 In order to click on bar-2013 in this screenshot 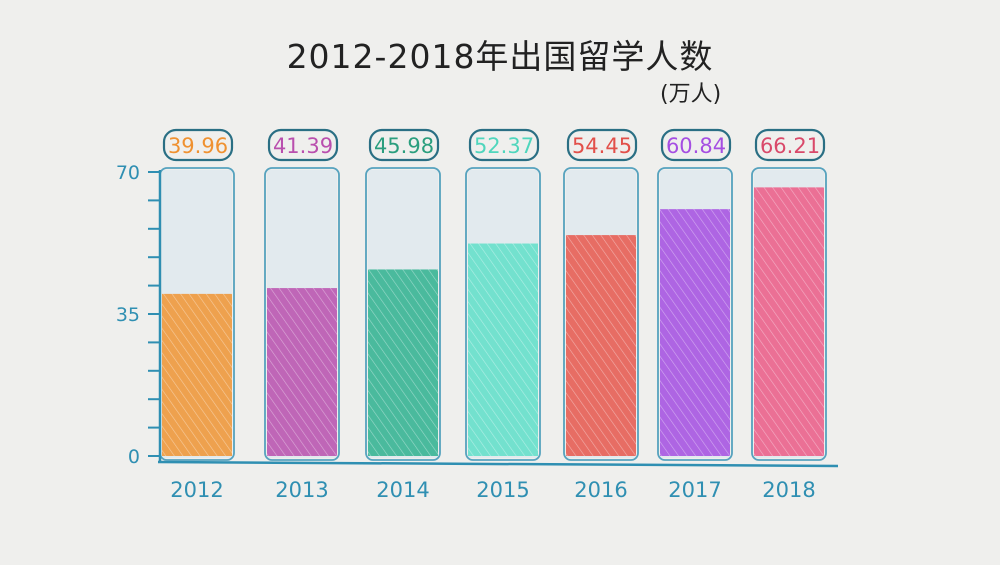, I will do `click(302, 372)`.